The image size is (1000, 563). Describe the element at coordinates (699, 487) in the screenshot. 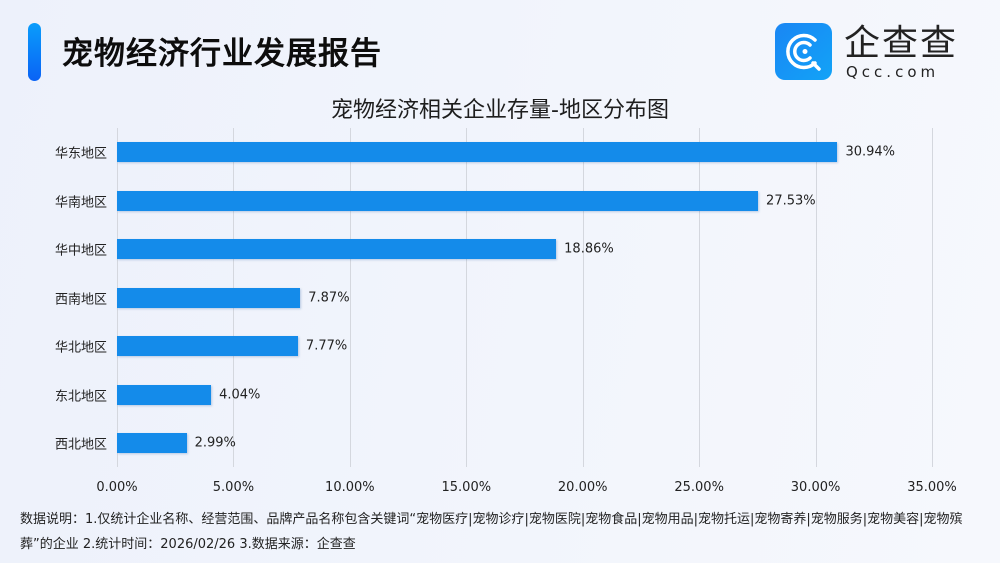

I see `x-axis-tick: 25.00%` at that location.